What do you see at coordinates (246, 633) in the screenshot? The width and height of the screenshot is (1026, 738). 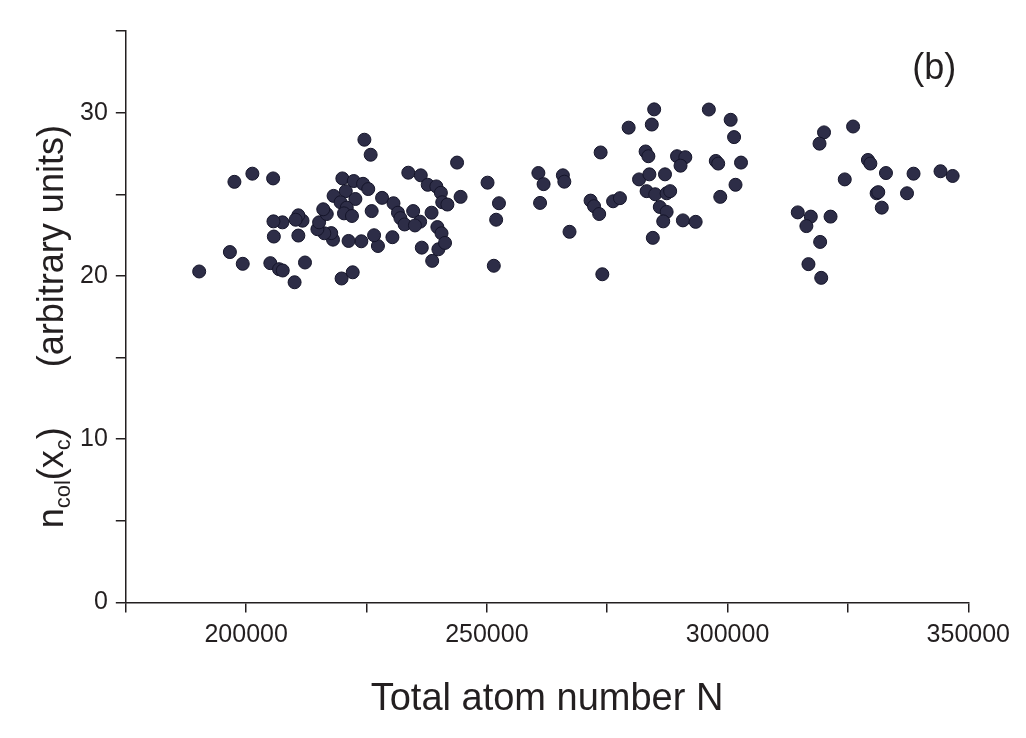 I see `x-tick-label: 200000` at bounding box center [246, 633].